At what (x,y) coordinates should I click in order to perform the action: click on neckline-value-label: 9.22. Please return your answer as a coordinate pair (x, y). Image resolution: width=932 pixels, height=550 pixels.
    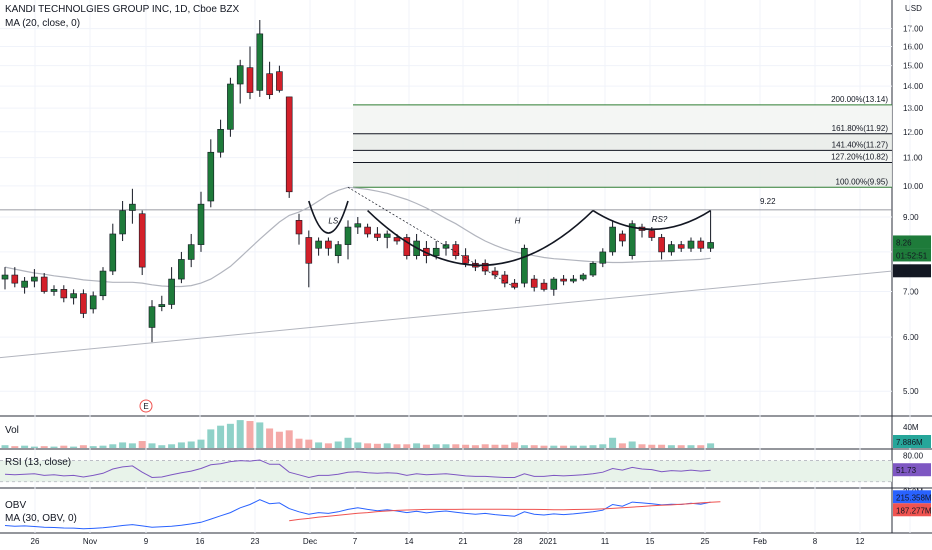
    Looking at the image, I should click on (768, 201).